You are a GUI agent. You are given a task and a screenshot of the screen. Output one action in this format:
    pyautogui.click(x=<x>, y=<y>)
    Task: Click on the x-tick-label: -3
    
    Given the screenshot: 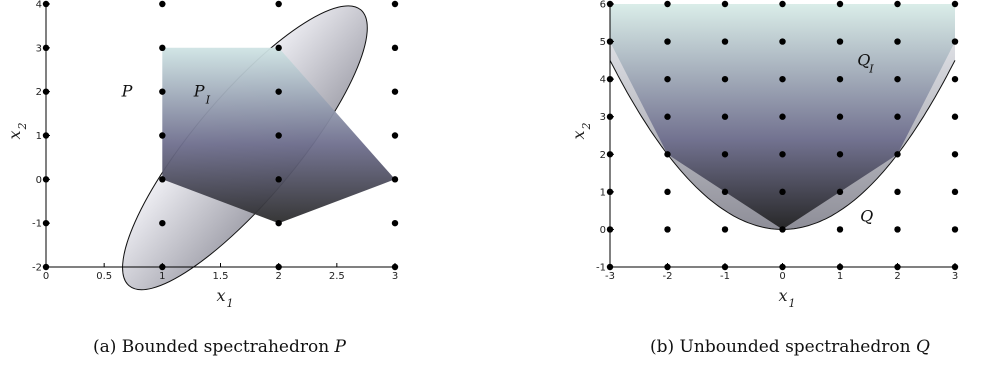 What is the action you would take?
    pyautogui.click(x=610, y=276)
    